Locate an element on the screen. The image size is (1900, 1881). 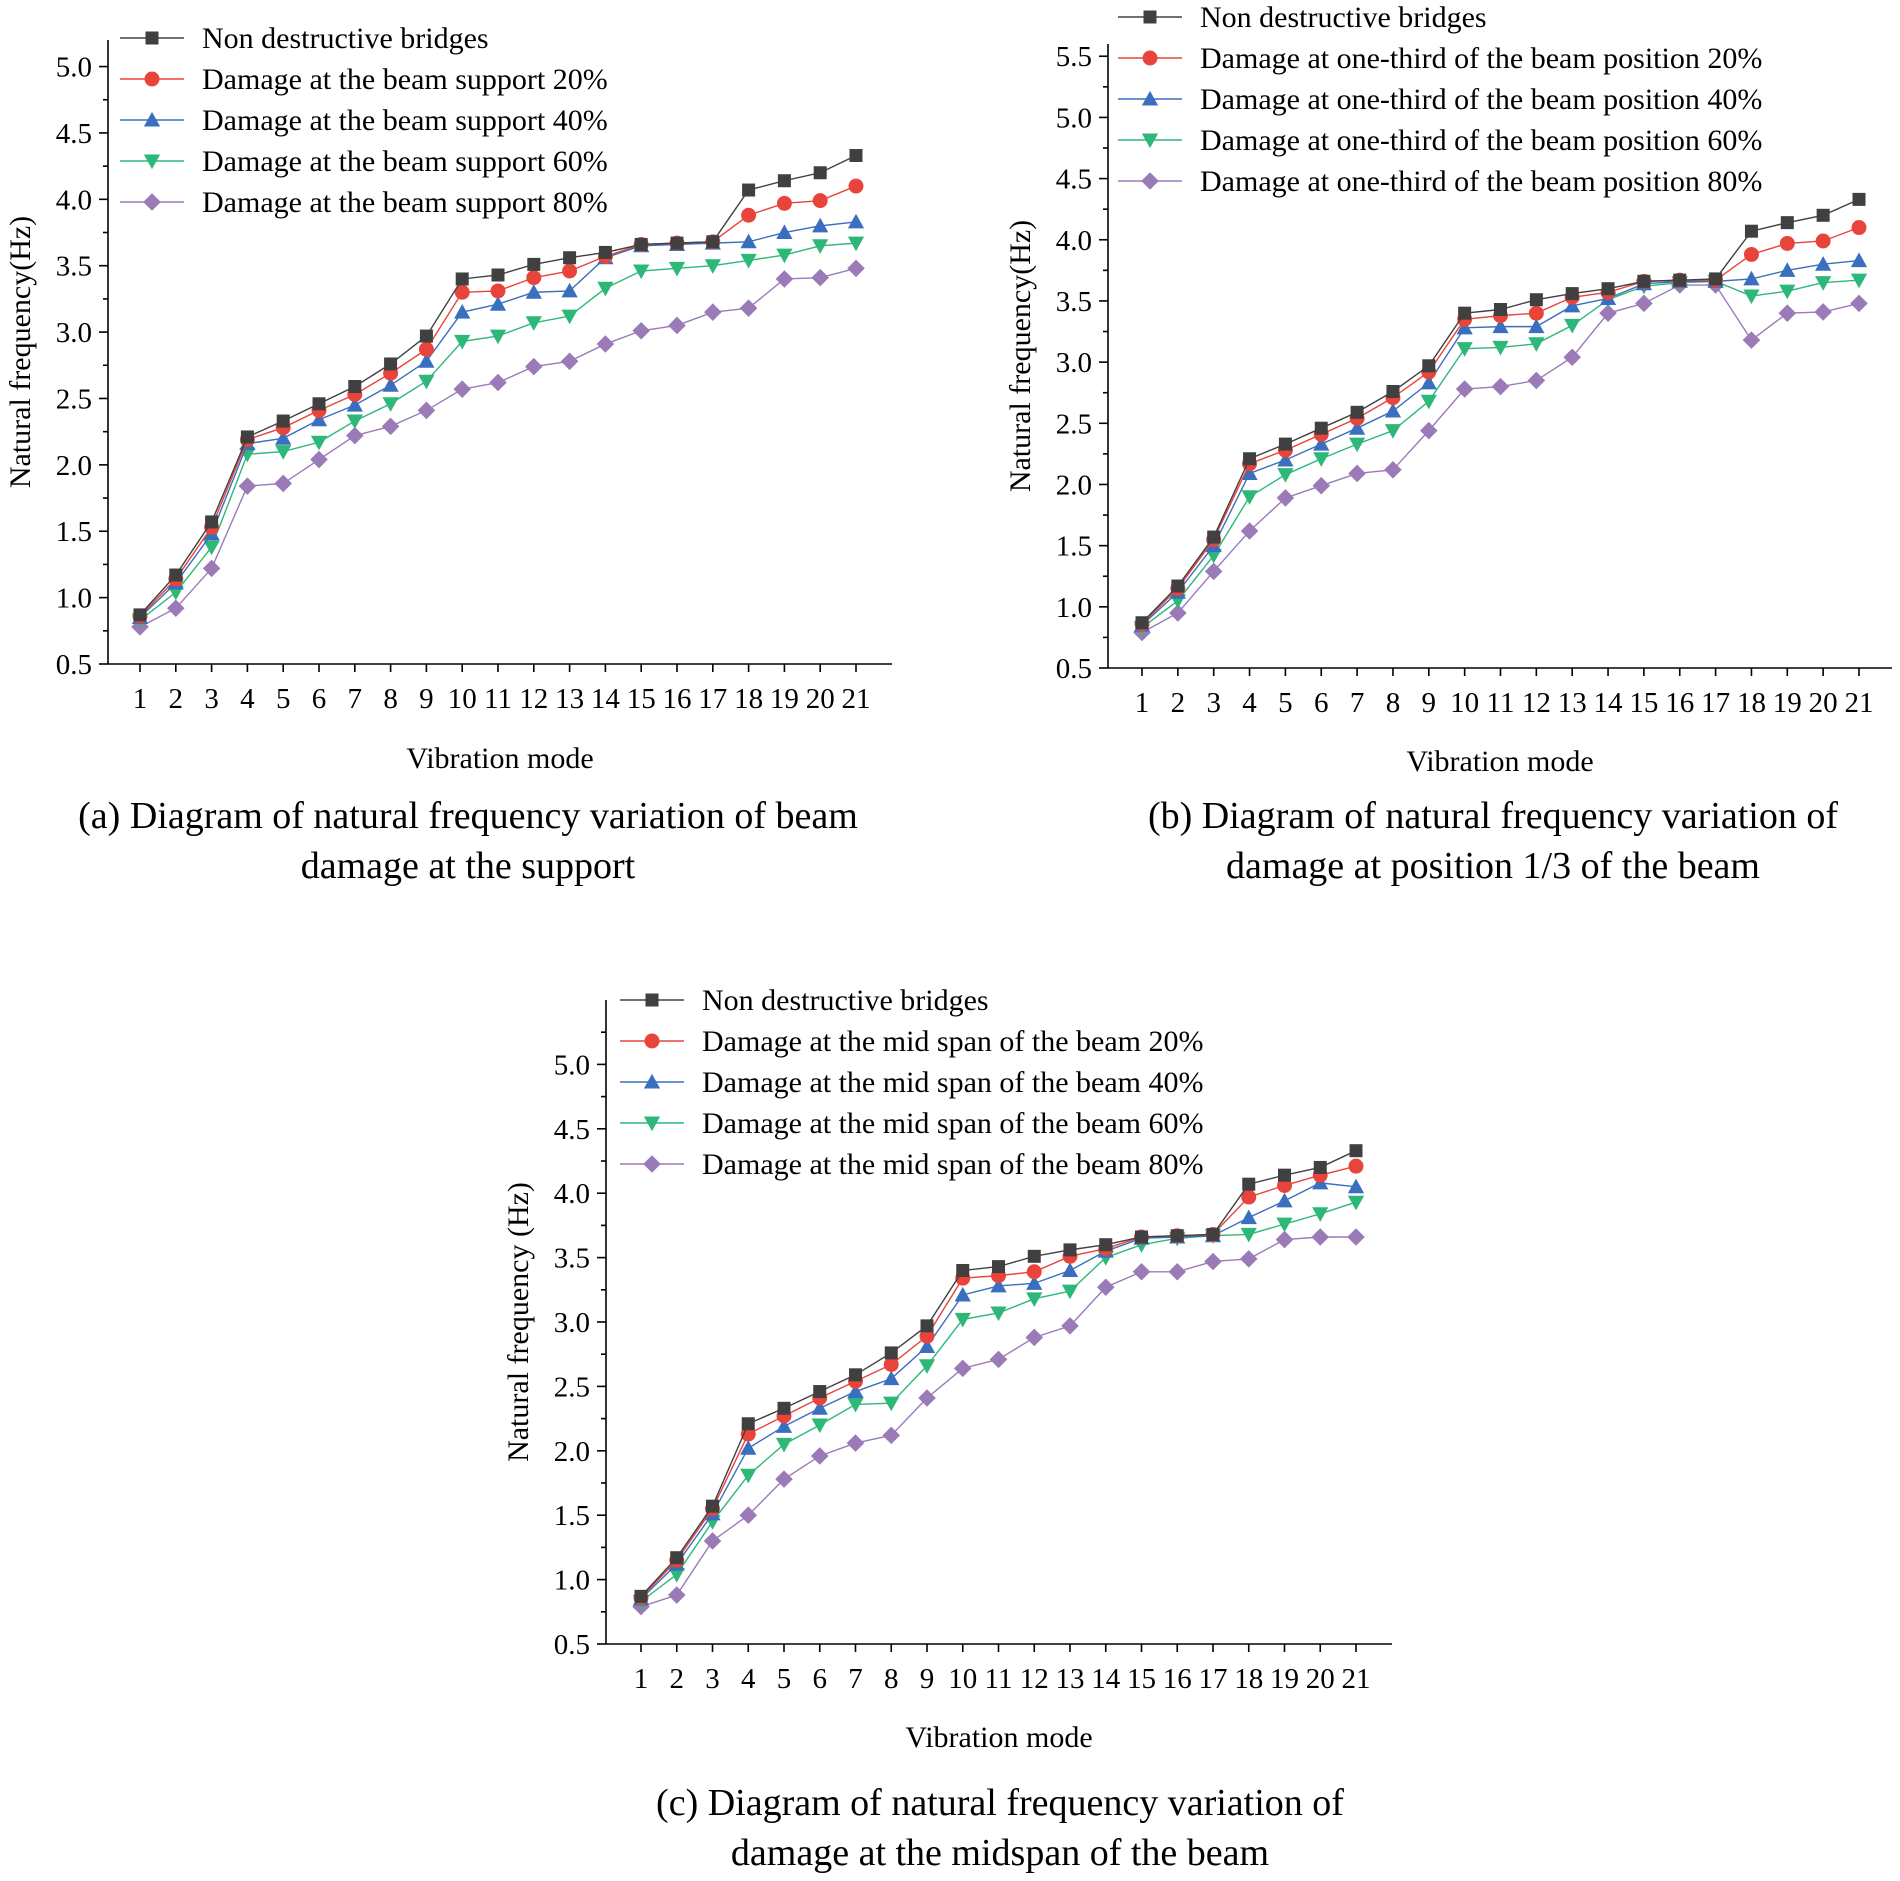
chart-b-legend-marker is located at coordinates (1150, 58).